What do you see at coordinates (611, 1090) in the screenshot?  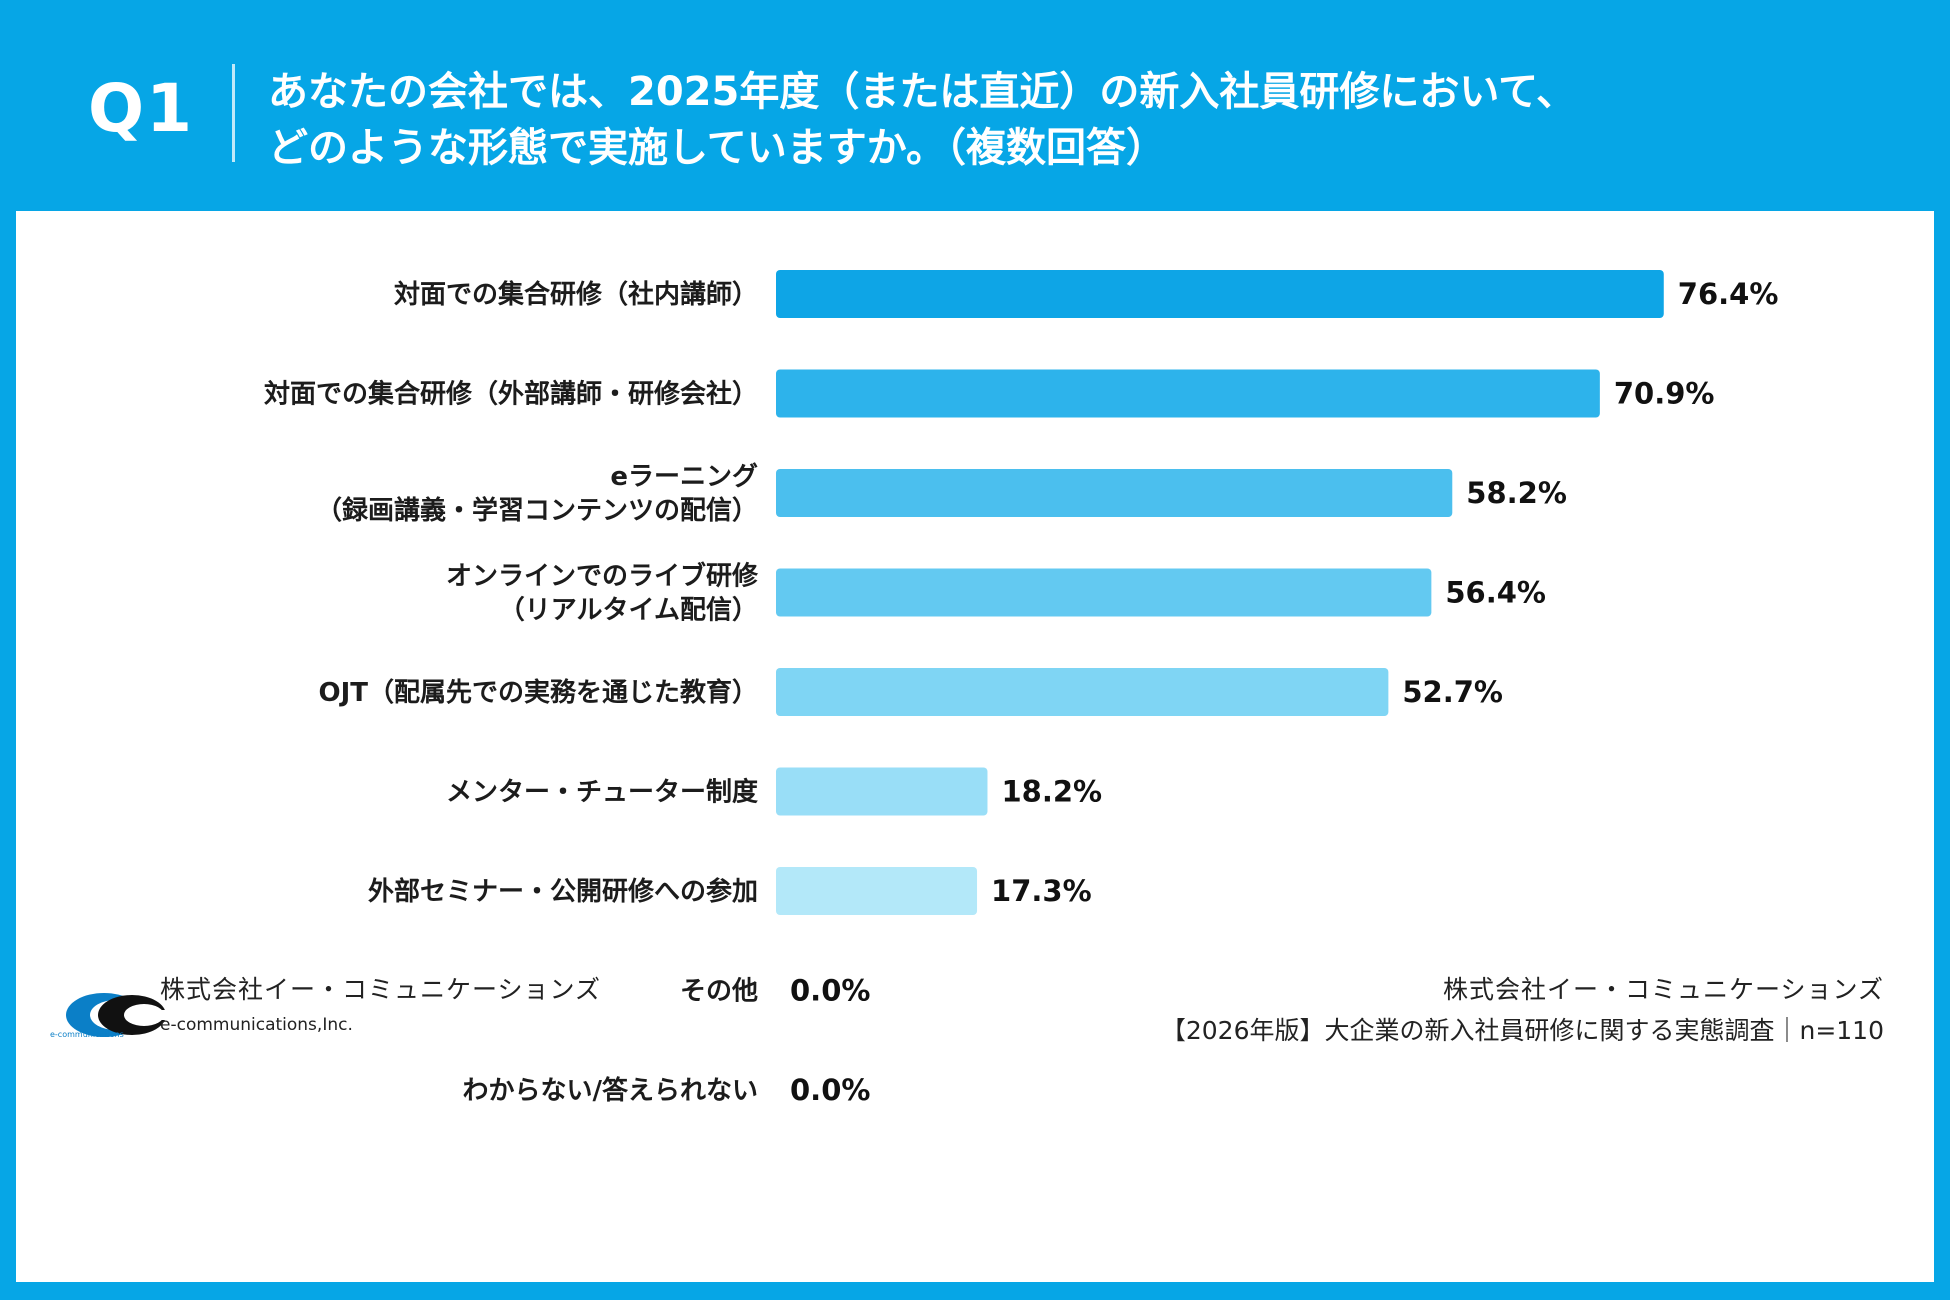 I see `category-label-8: わからない/答えられない` at bounding box center [611, 1090].